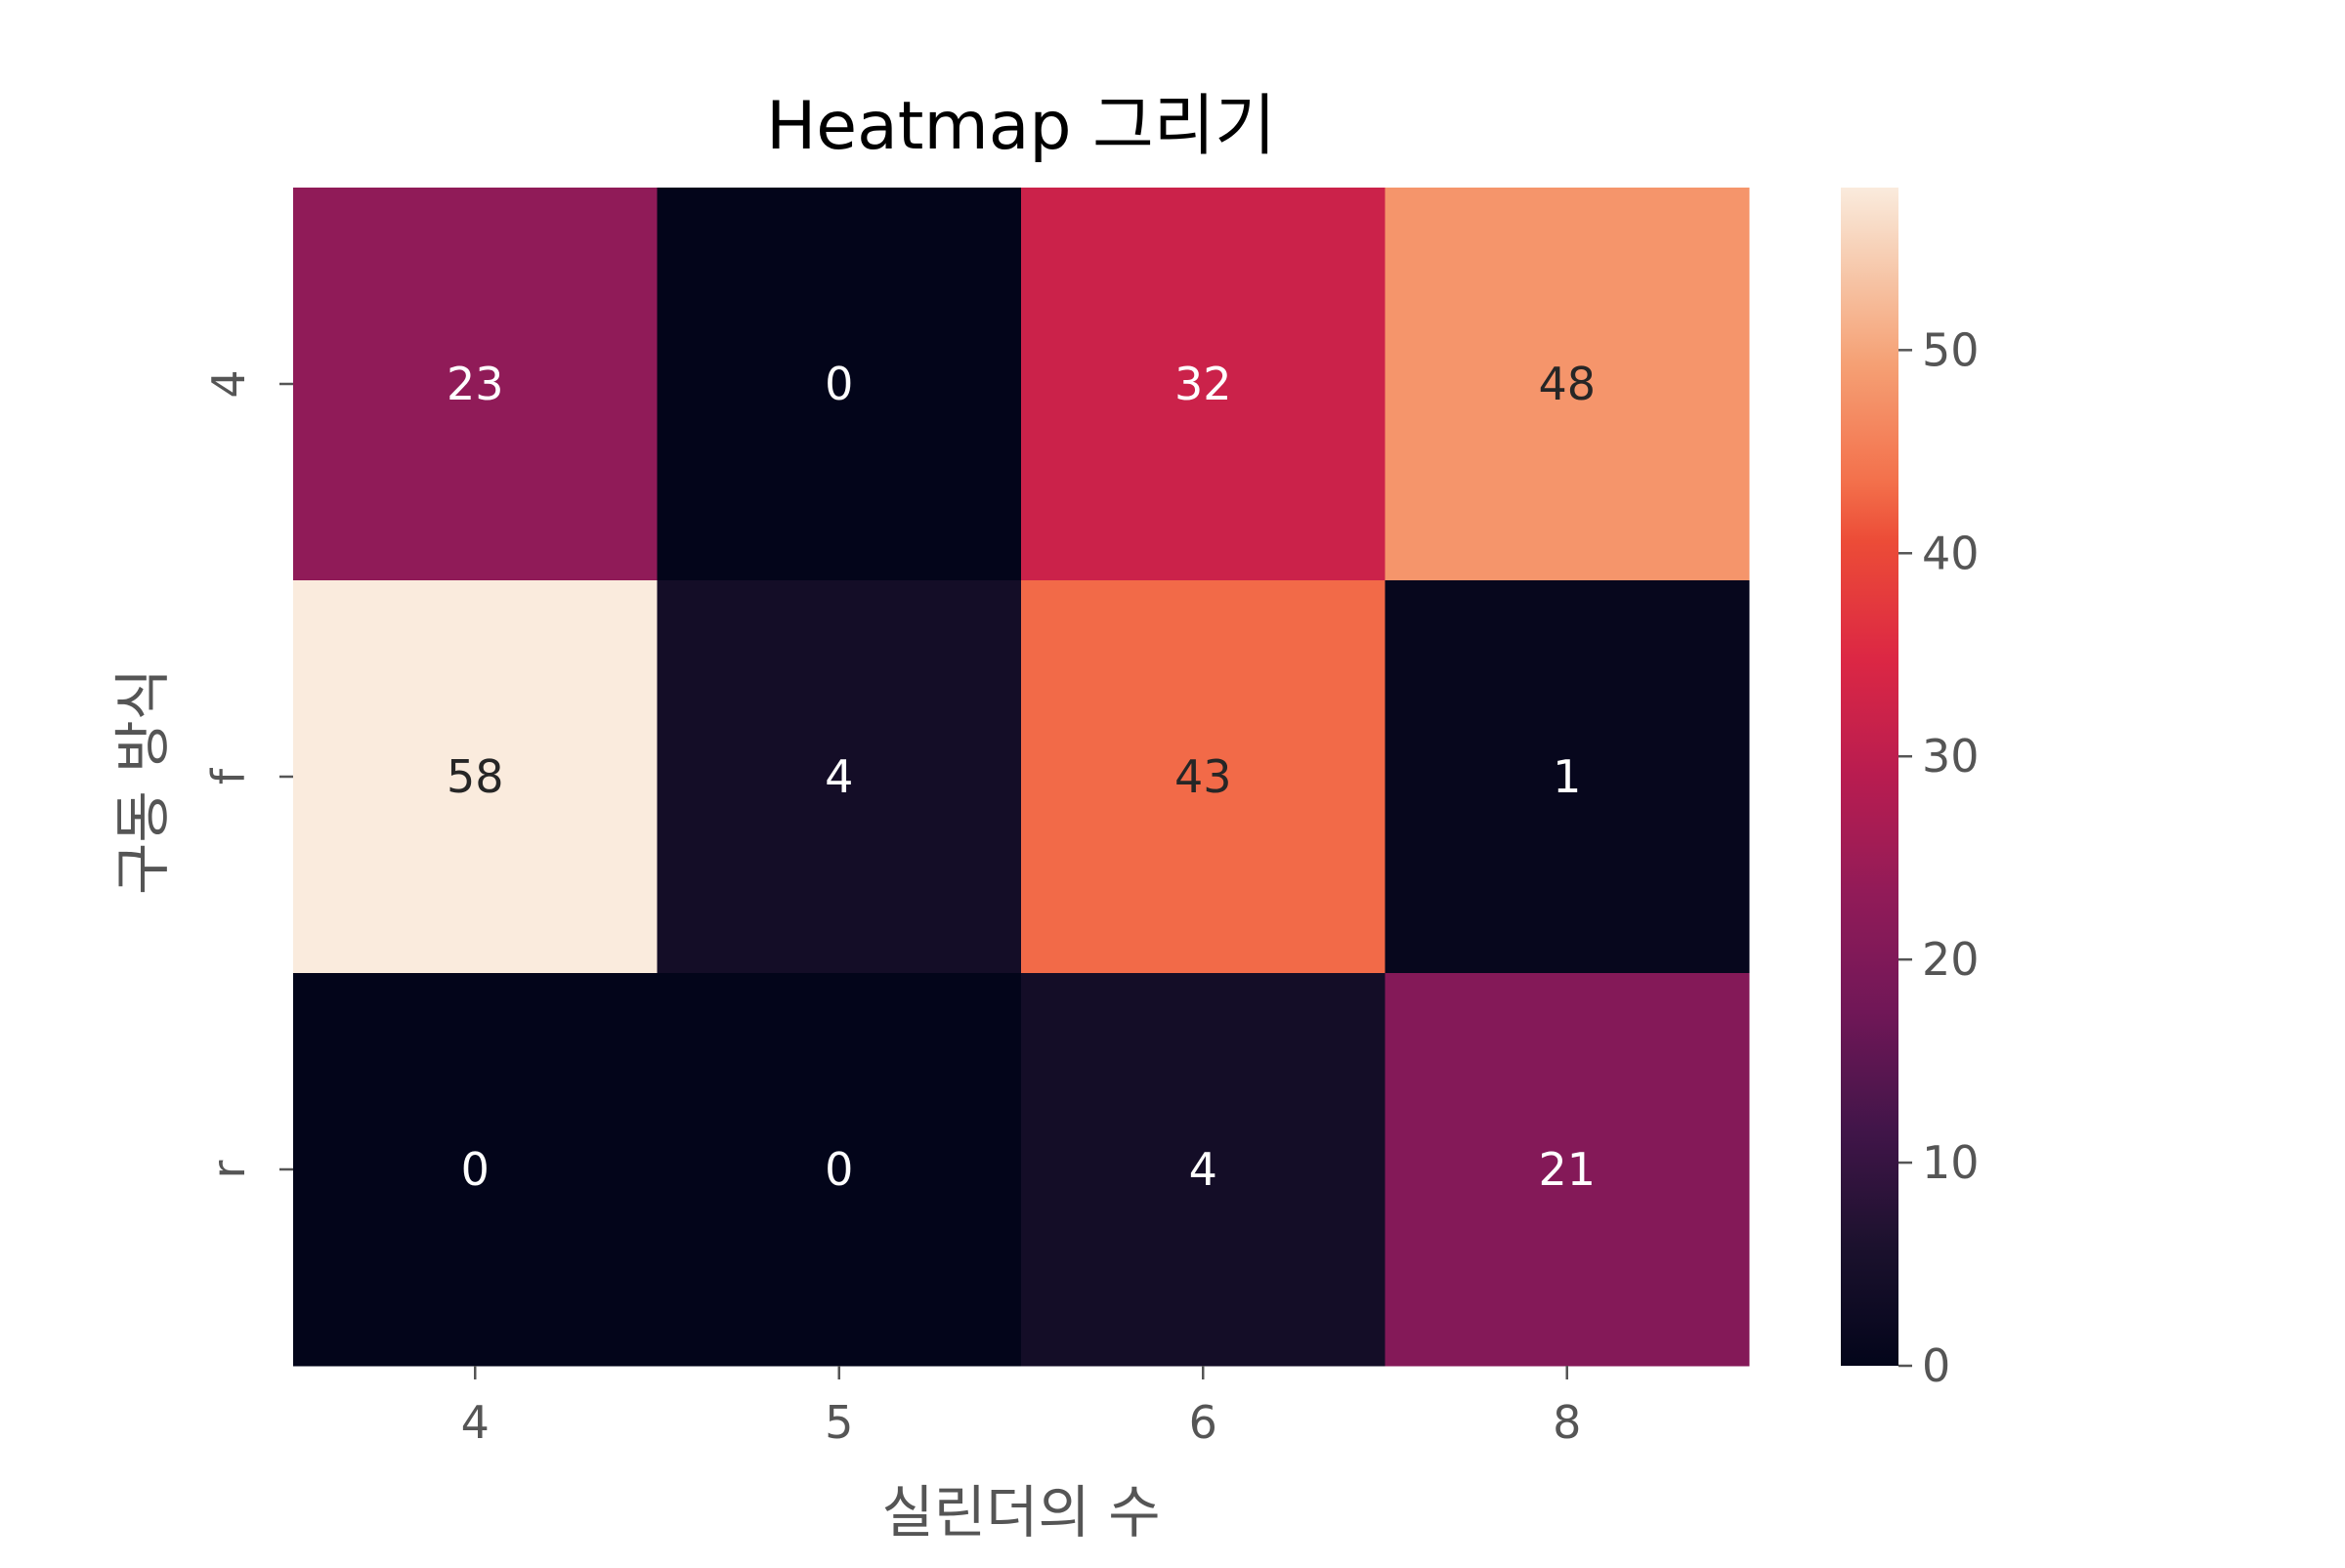 The width and height of the screenshot is (2345, 1568). Describe the element at coordinates (142, 781) in the screenshot. I see `y-axis-label: 구동 방식` at that location.